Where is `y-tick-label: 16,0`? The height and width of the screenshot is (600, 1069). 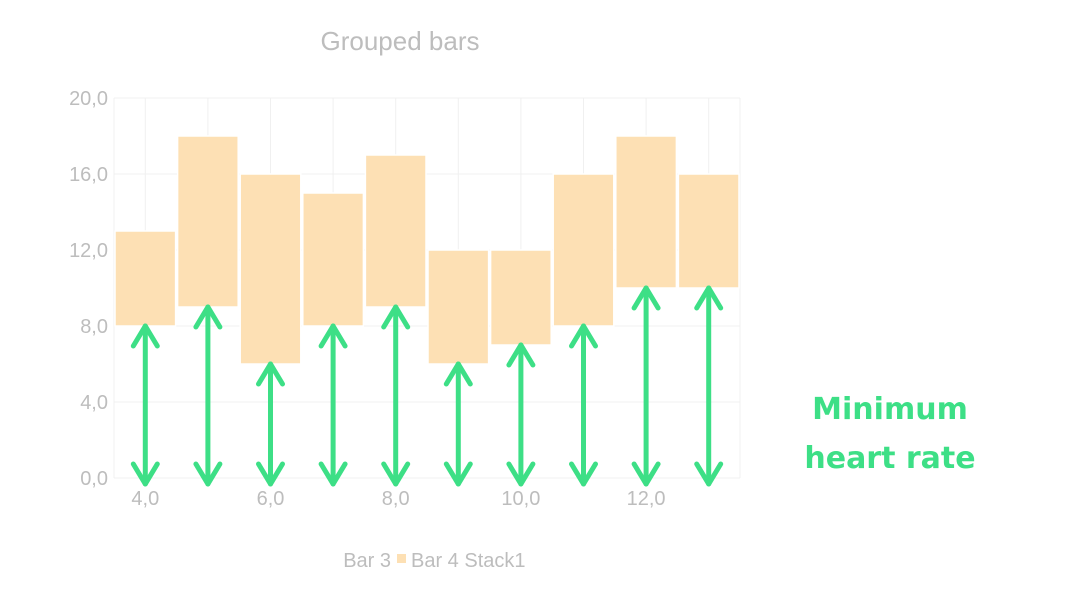 y-tick-label: 16,0 is located at coordinates (88, 175).